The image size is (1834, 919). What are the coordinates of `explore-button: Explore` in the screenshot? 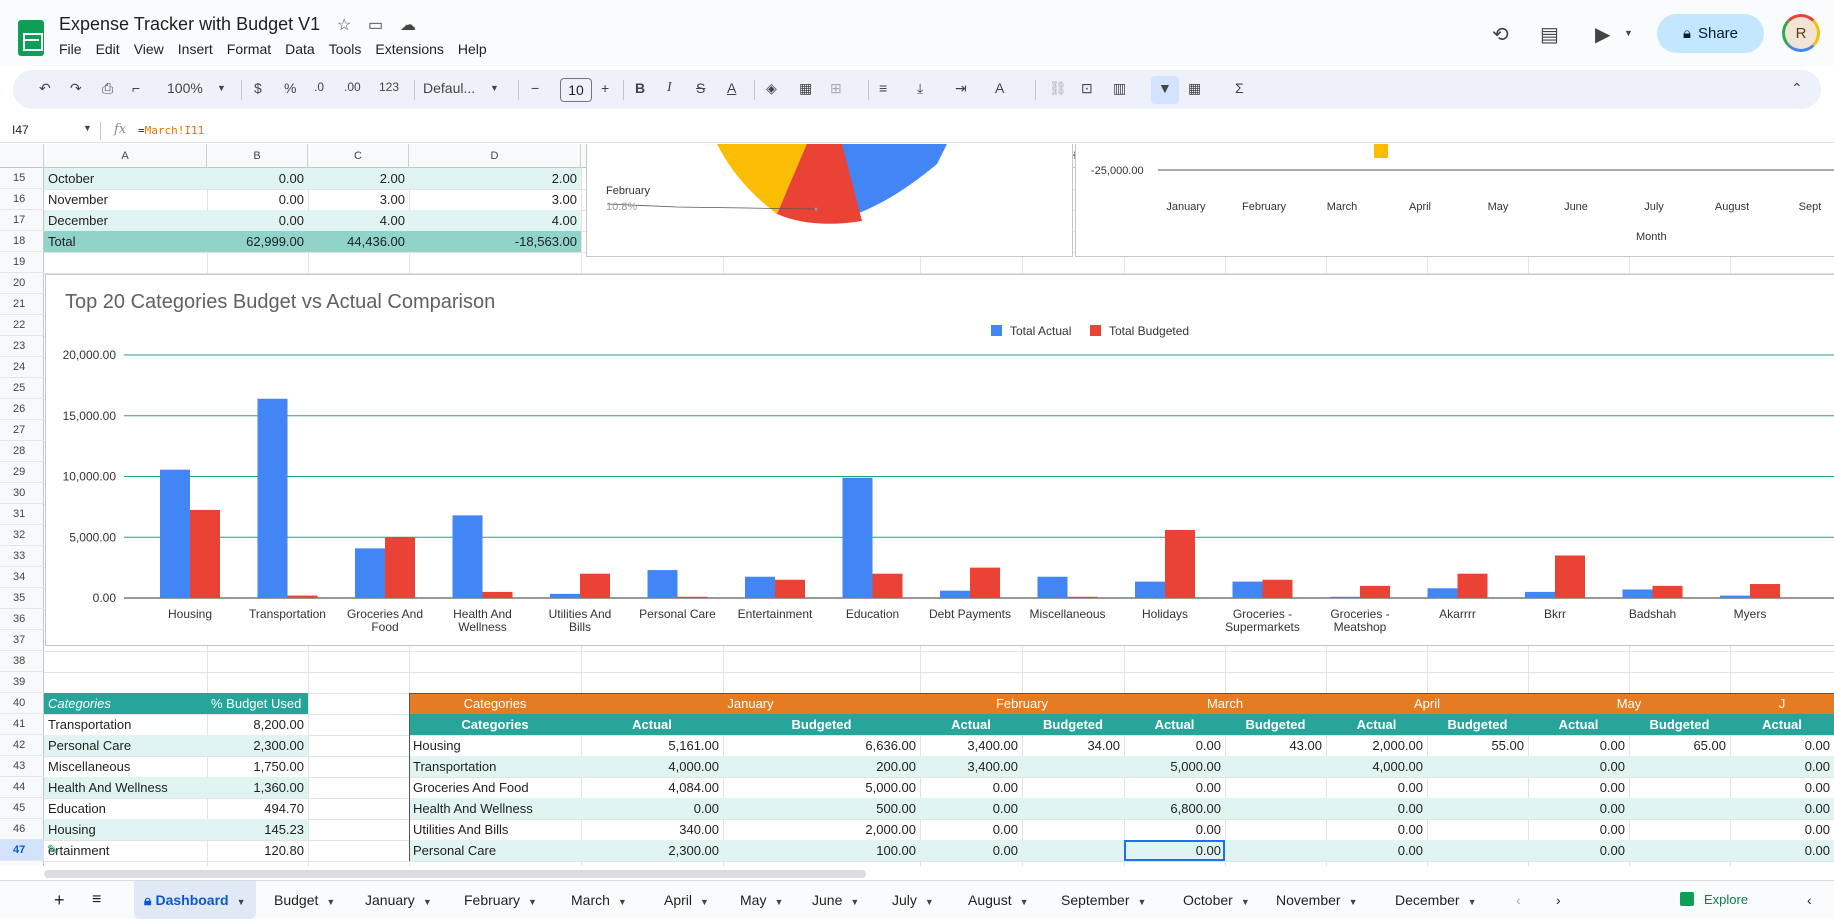 It's located at (1730, 900).